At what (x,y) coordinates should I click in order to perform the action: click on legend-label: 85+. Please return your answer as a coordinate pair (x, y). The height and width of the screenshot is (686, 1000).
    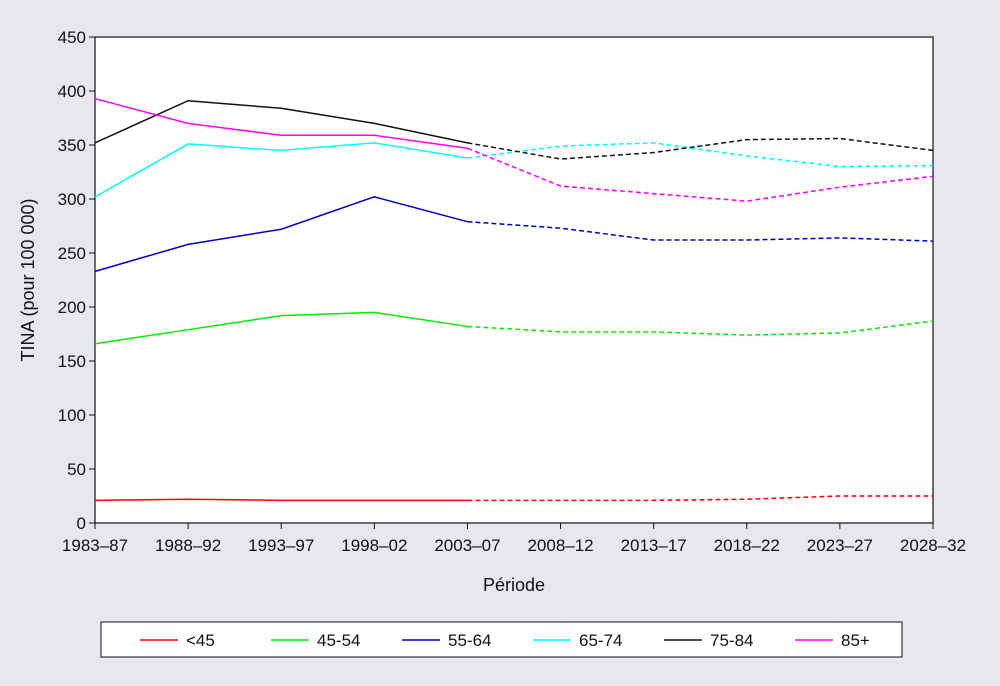
    Looking at the image, I should click on (855, 640).